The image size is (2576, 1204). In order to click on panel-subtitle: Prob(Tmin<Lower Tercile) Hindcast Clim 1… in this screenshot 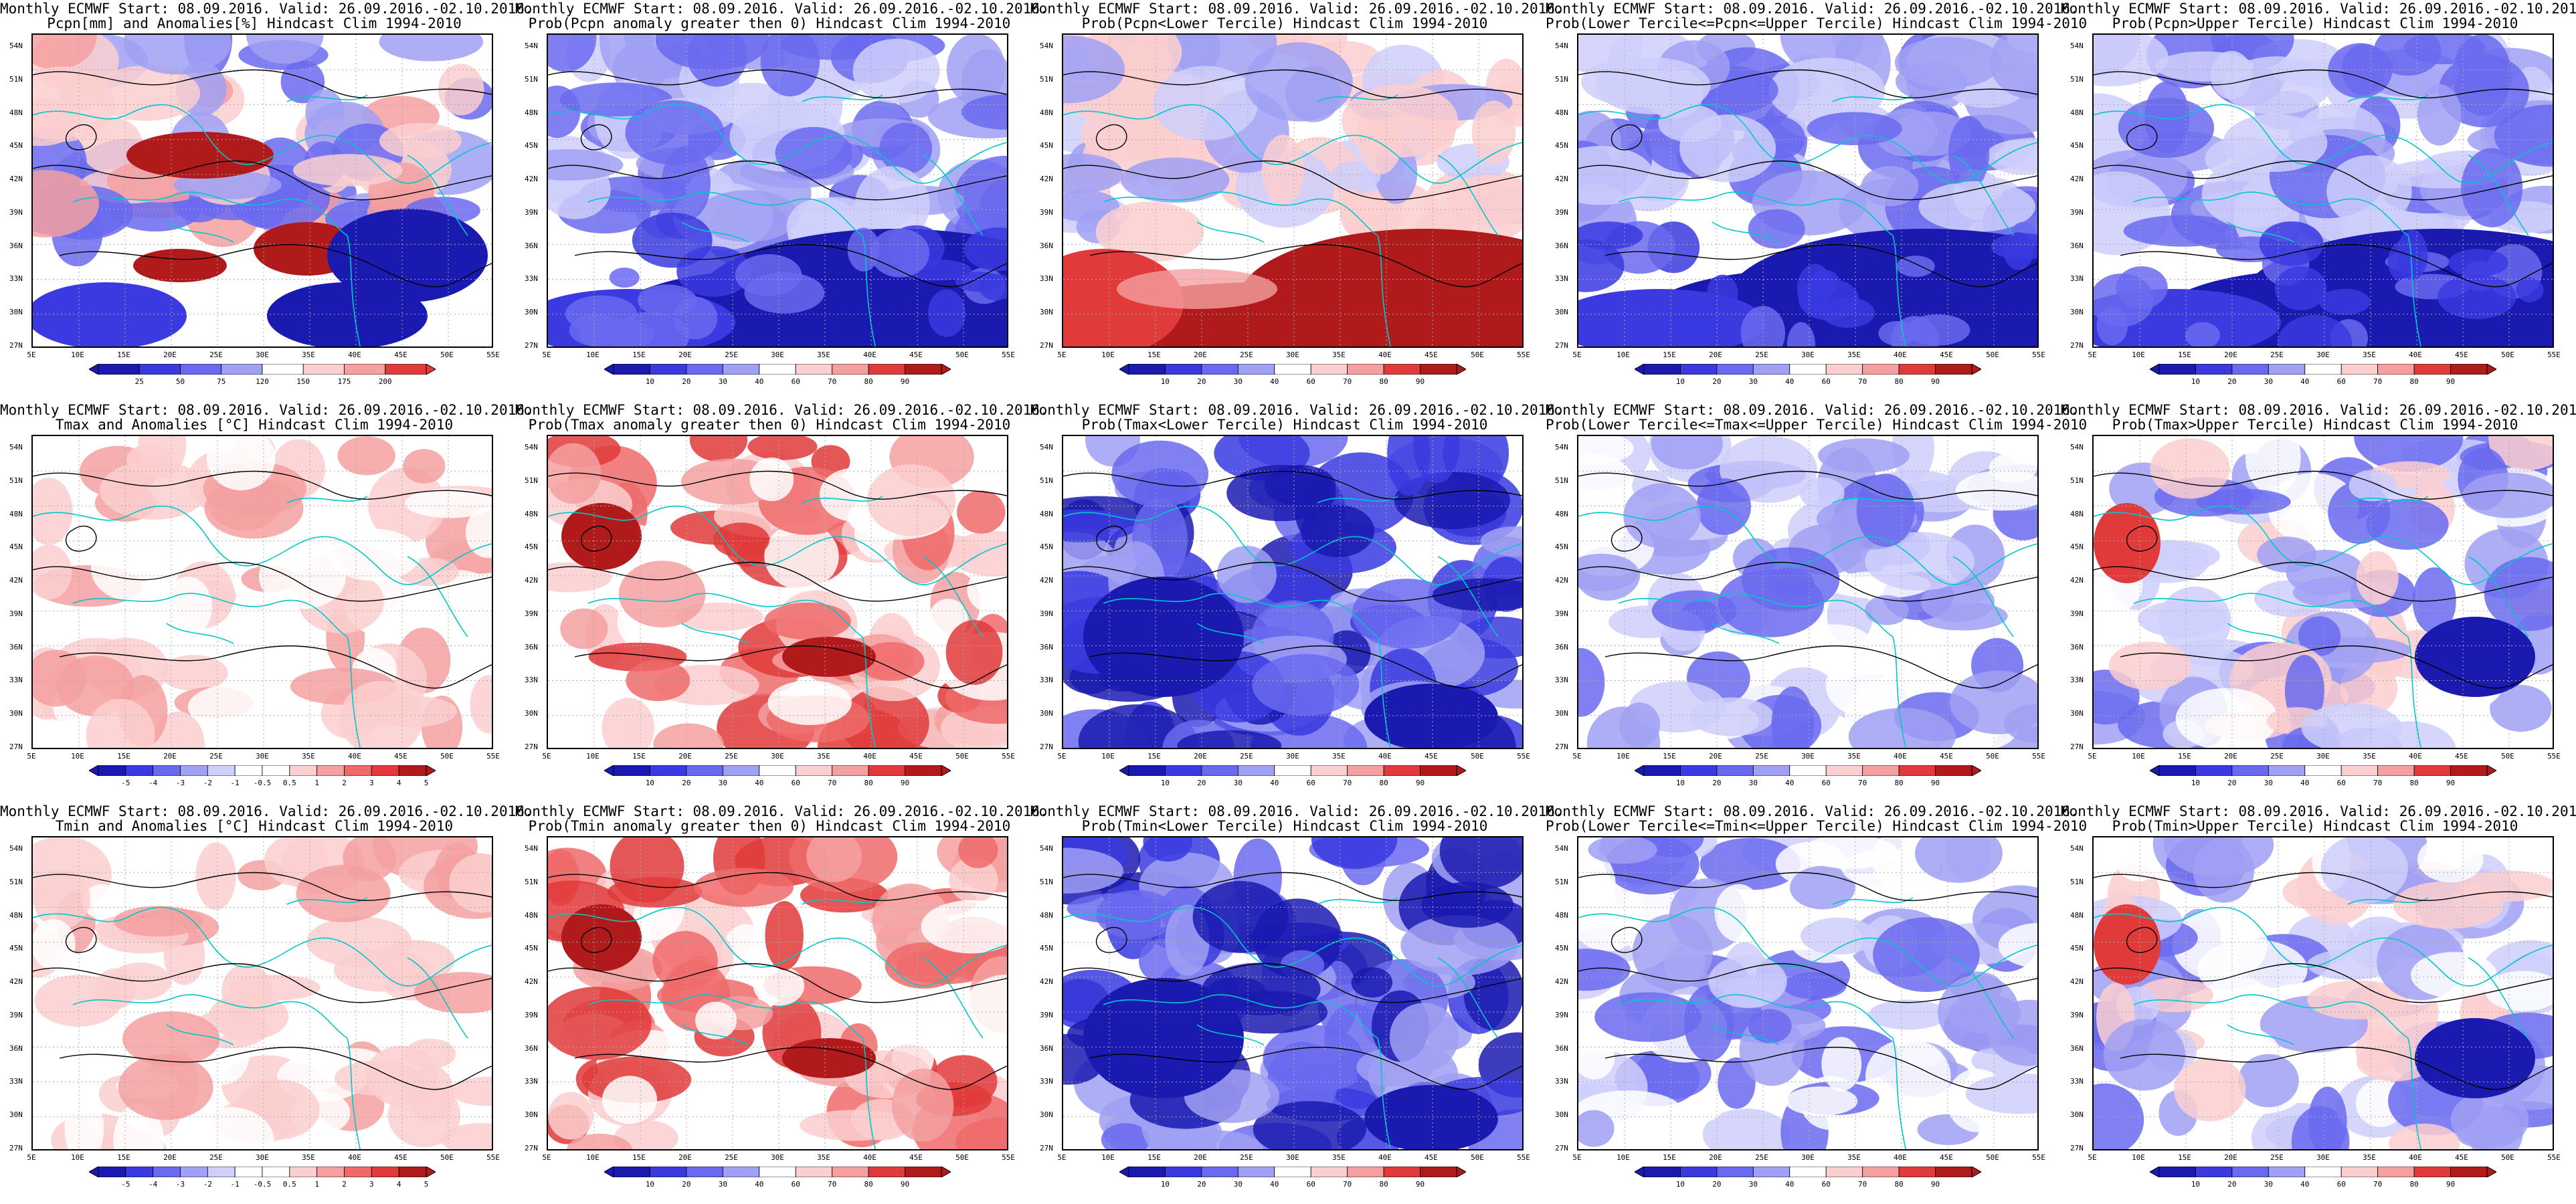, I will do `click(1284, 826)`.